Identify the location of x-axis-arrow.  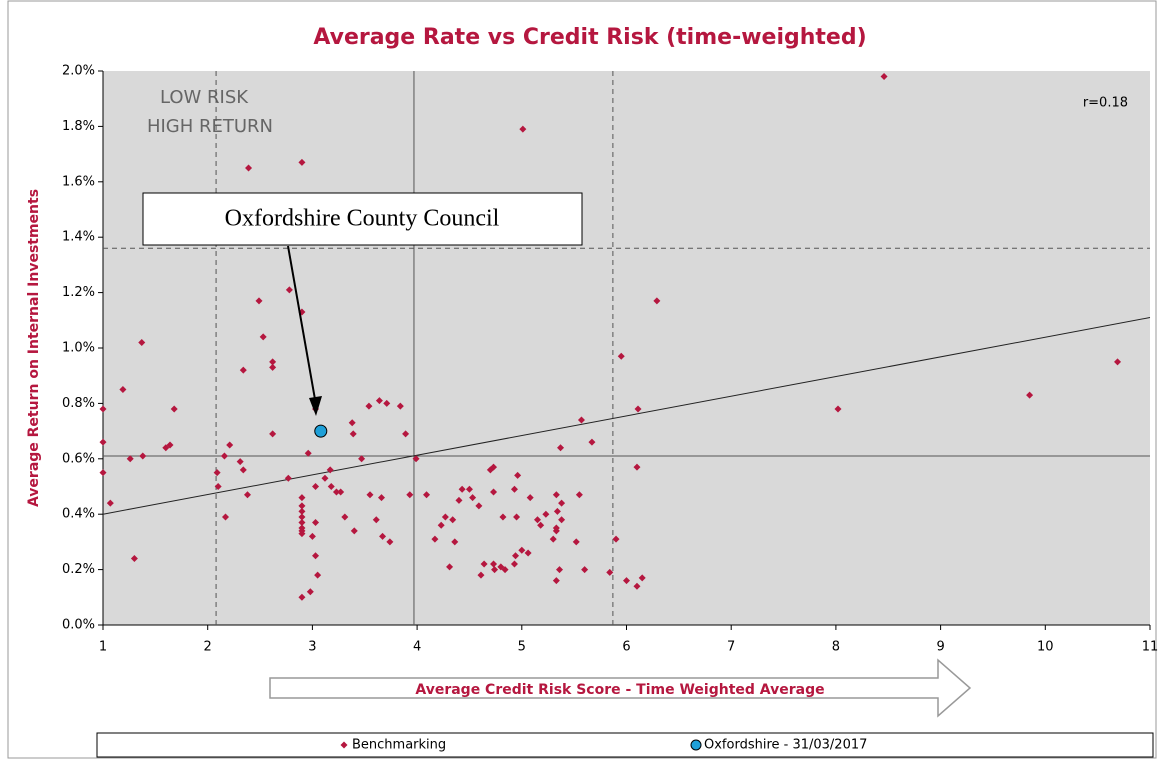
(620, 688).